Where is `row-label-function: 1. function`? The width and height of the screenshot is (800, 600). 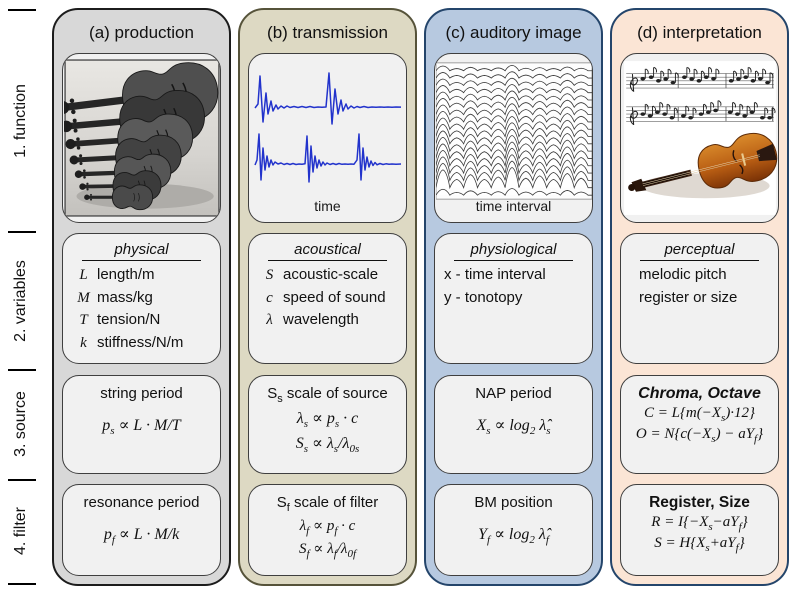 row-label-function: 1. function is located at coordinates (20, 121).